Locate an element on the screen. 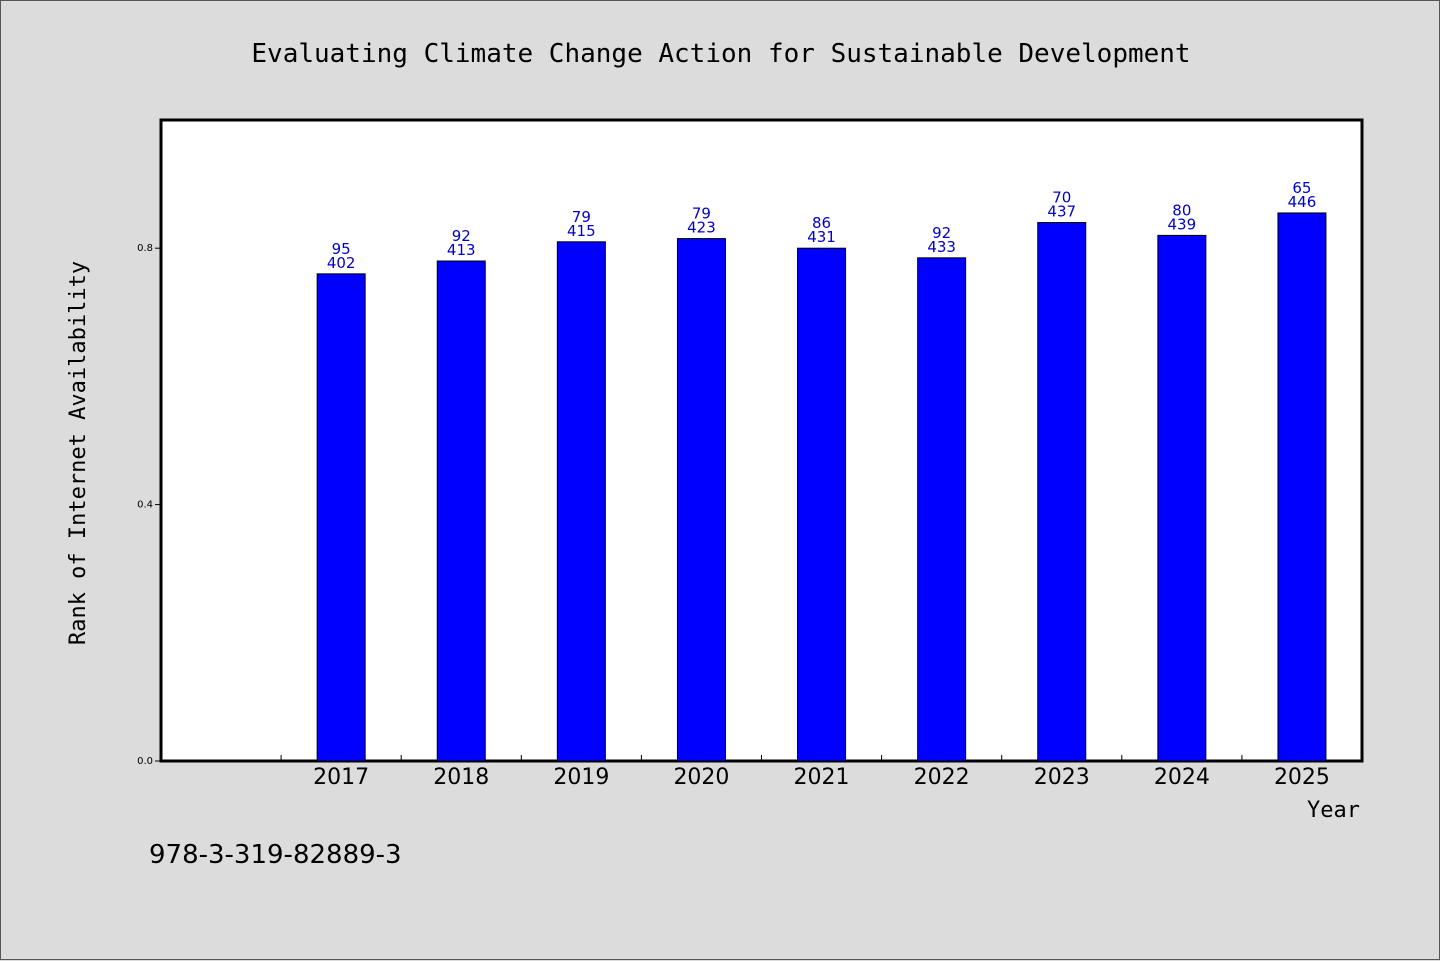 This screenshot has height=961, width=1440. x-axis: 2017 2018 2019 2020 2021 2022 2023 2024 2025 is located at coordinates (805, 772).